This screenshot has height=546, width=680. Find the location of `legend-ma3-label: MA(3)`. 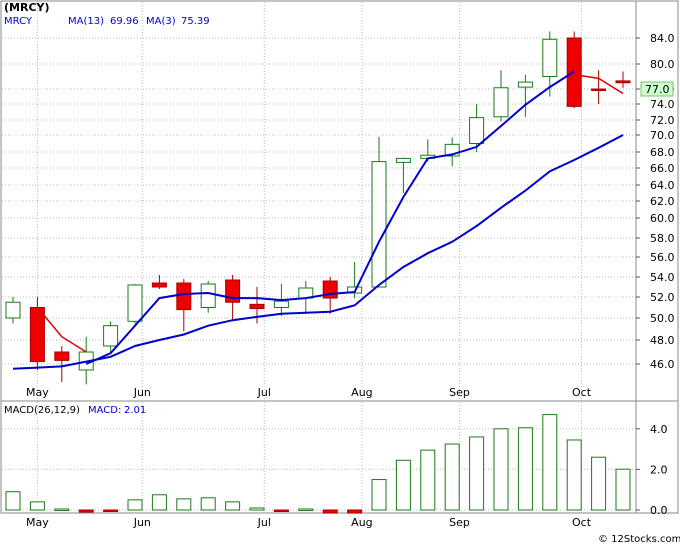

legend-ma3-label: MA(3) is located at coordinates (161, 21).